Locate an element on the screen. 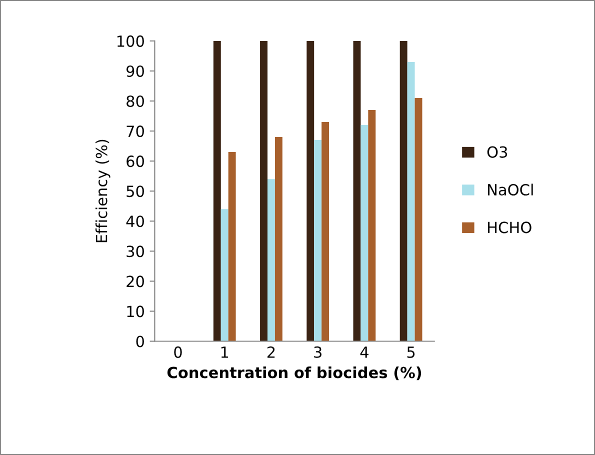 The height and width of the screenshot is (455, 595). legend-label: NaOCl is located at coordinates (510, 190).